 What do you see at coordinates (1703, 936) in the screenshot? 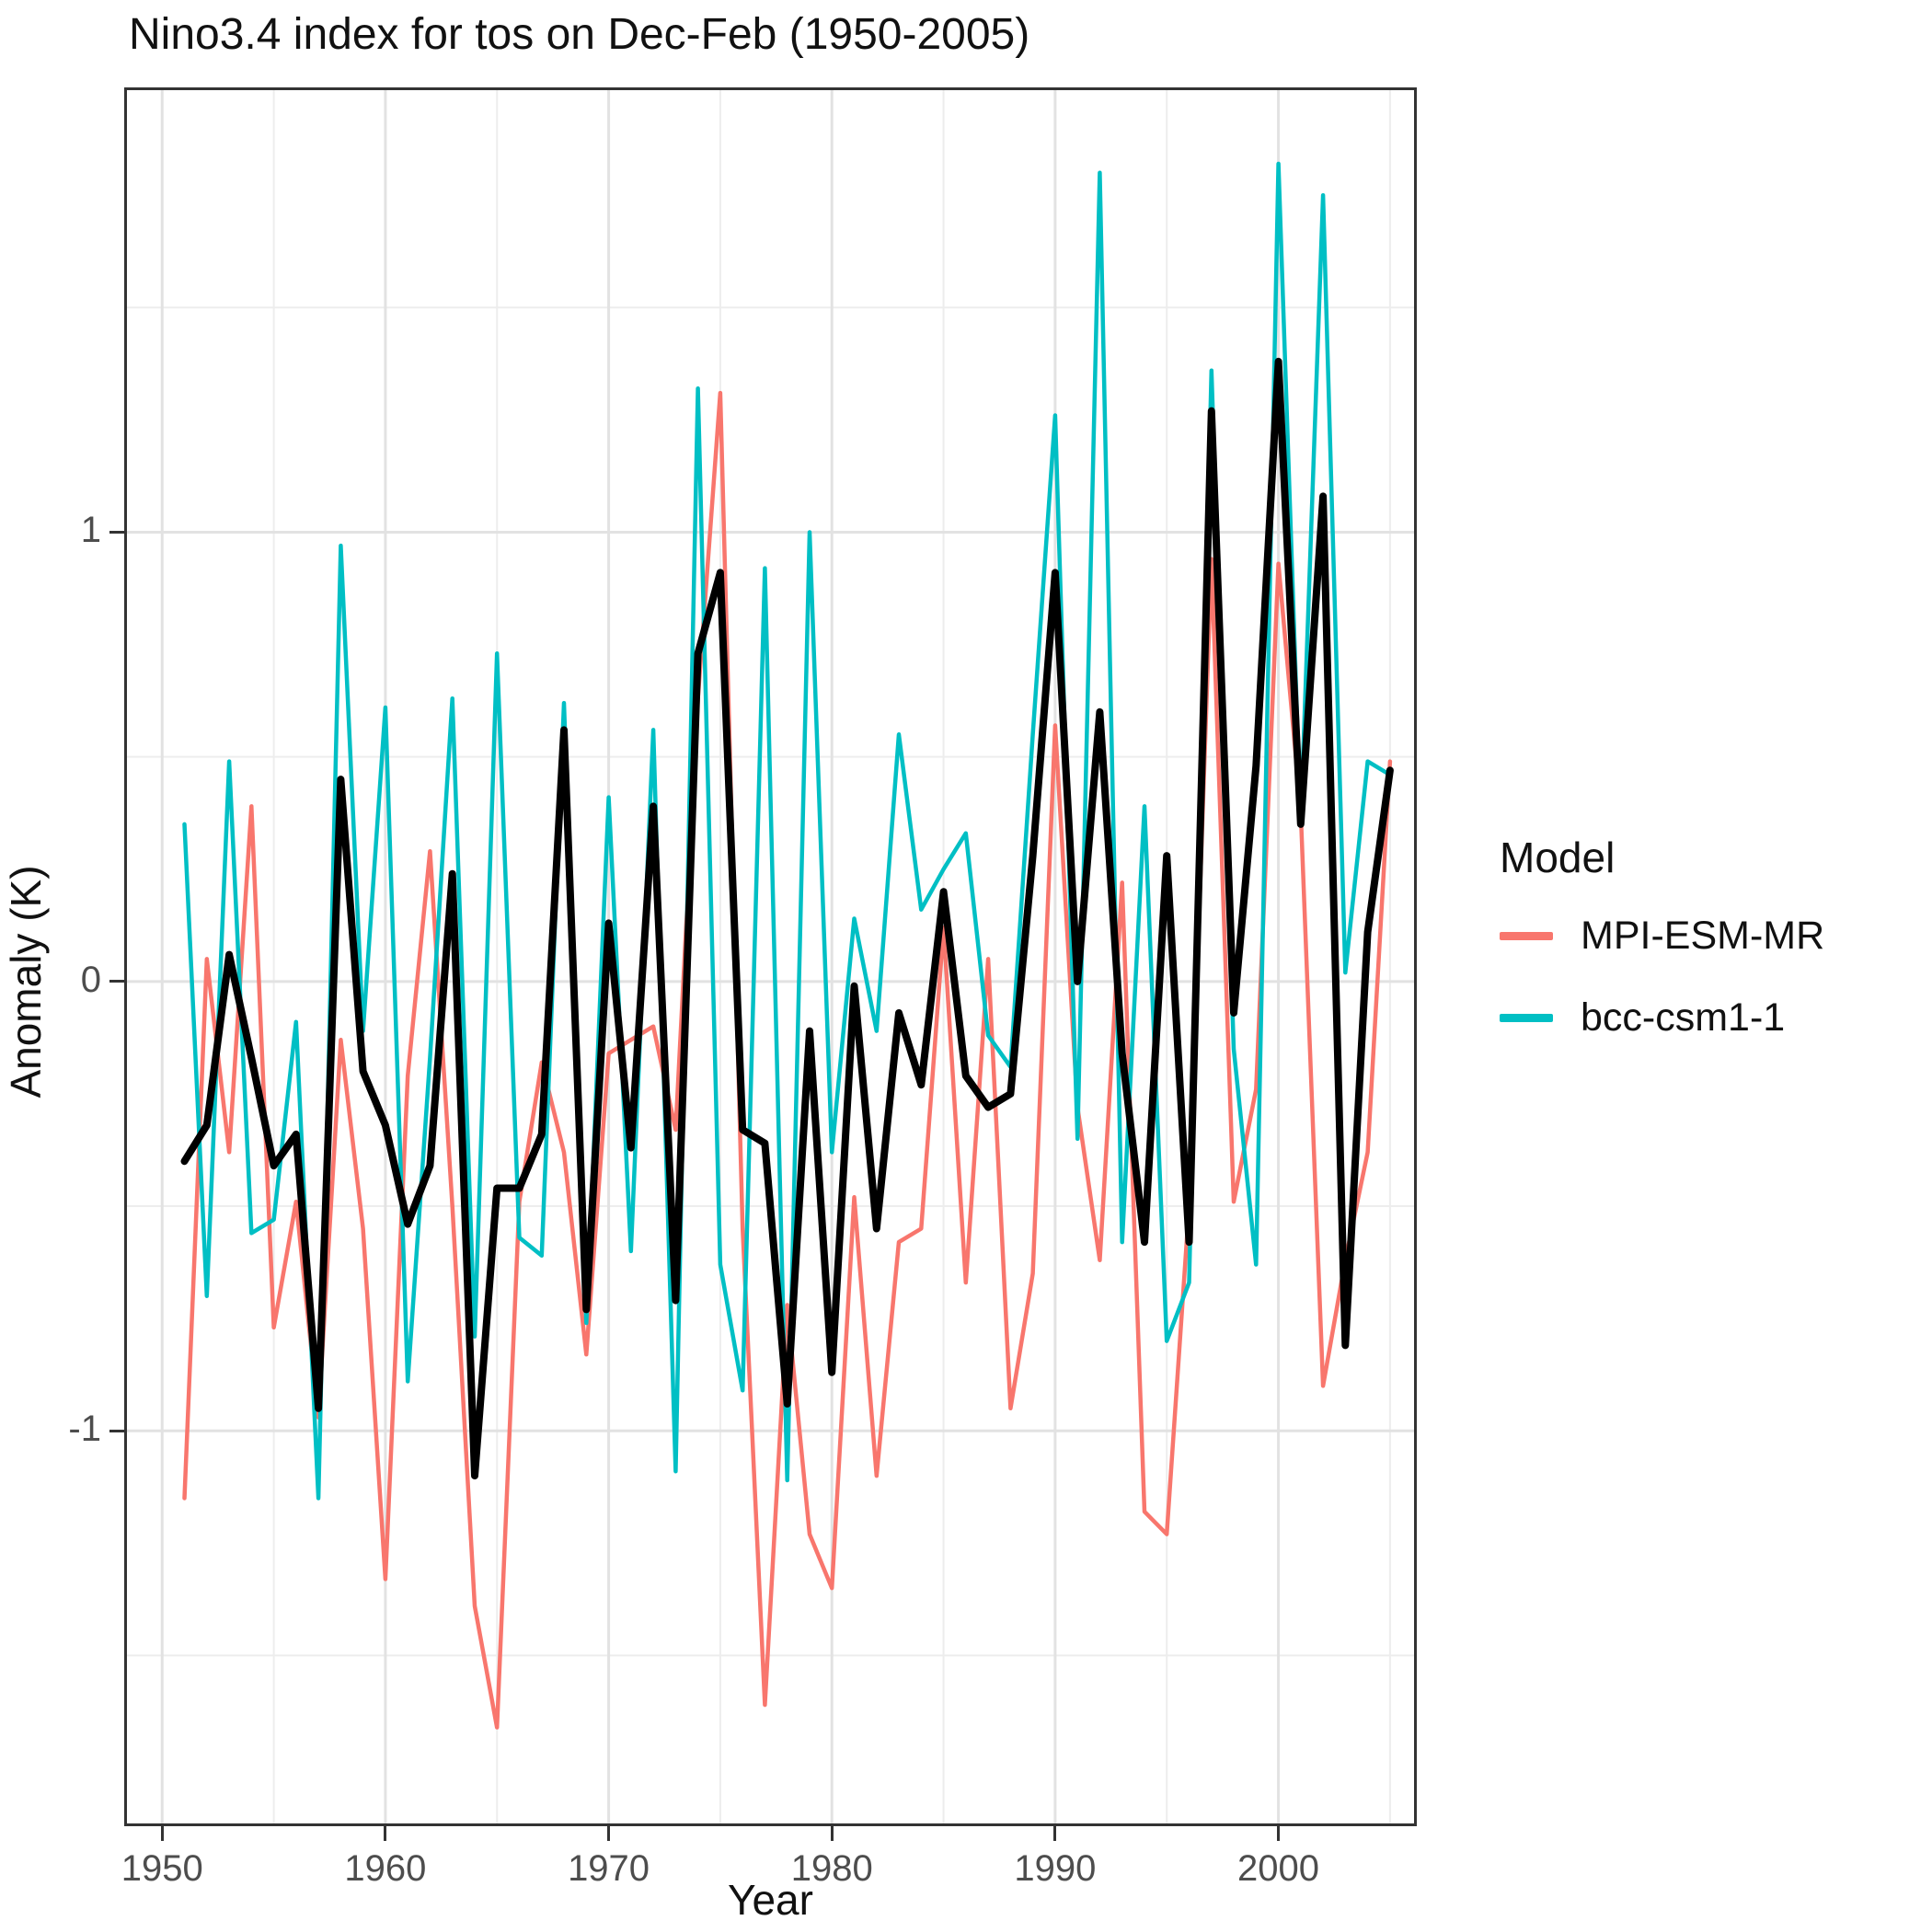
I see `legend-label-mpi-esm-mr: MPI-ESM-MR` at bounding box center [1703, 936].